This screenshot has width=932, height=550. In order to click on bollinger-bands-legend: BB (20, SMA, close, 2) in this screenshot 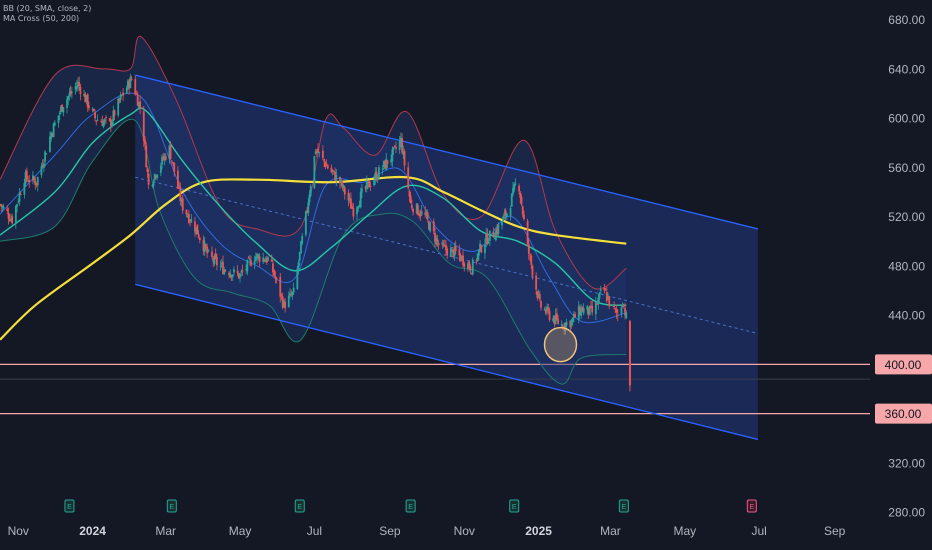, I will do `click(47, 8)`.